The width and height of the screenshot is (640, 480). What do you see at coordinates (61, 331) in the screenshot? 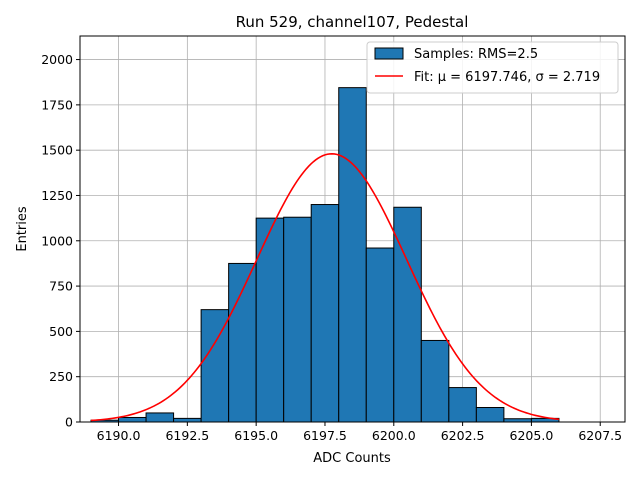
I see `y-tick-label: 500` at bounding box center [61, 331].